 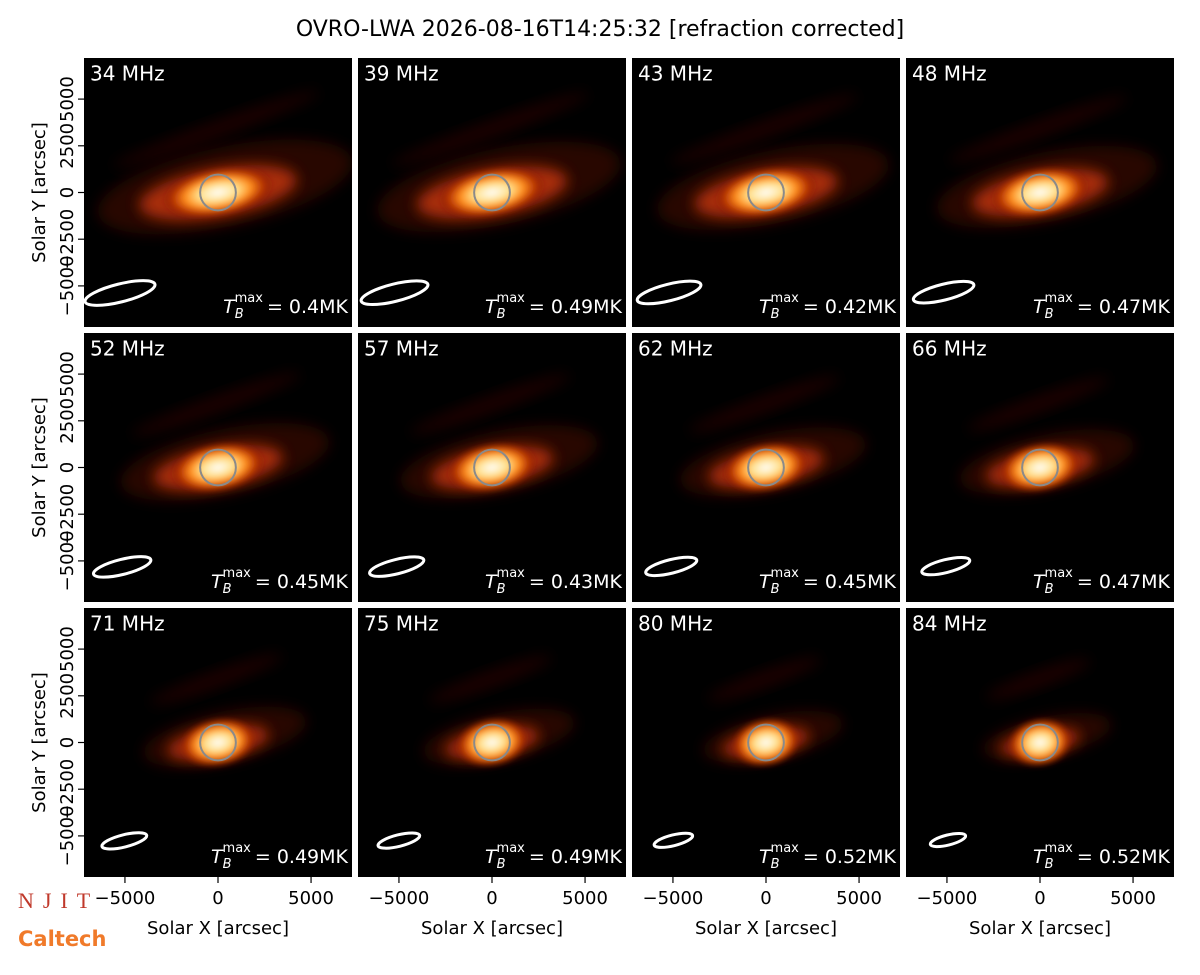 I want to click on y-tick-label: 2500, so click(x=67, y=146).